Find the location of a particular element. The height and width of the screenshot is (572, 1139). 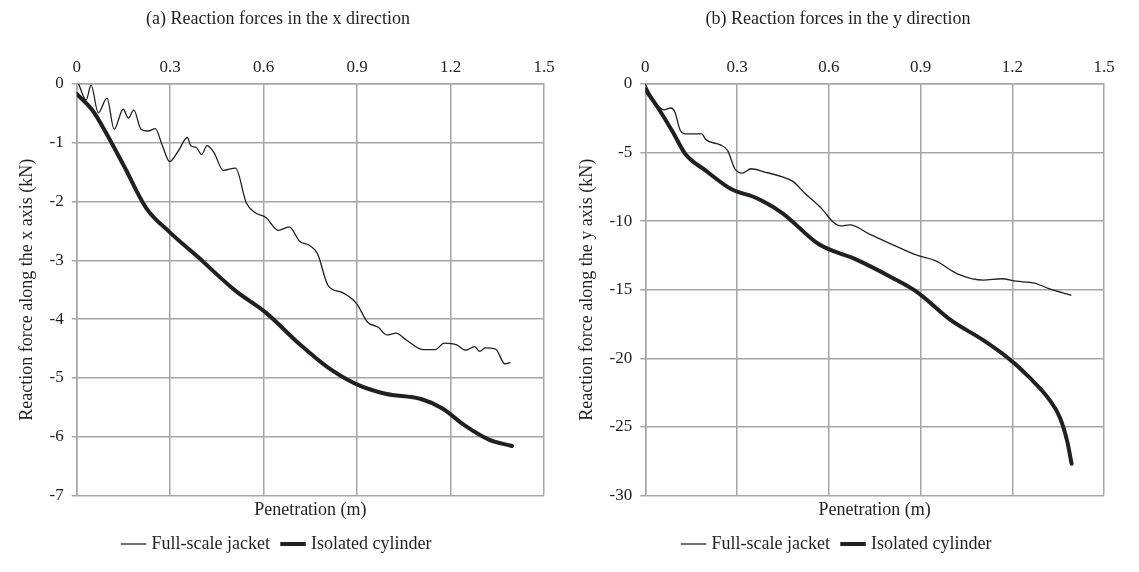

chart-title: (a) Reaction forces in the x direction is located at coordinates (278, 18).